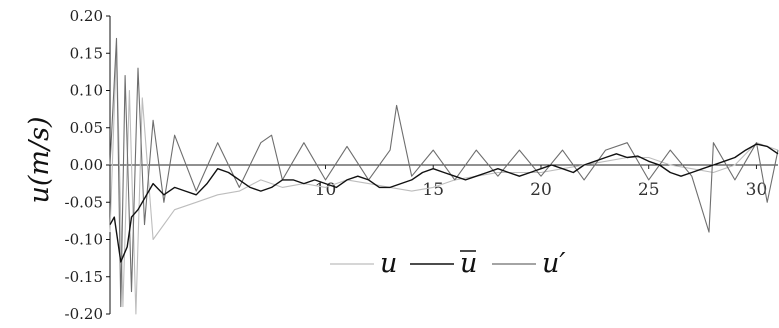 This screenshot has width=779, height=328. Describe the element at coordinates (388, 263) in the screenshot. I see `legend-label-u: u` at that location.